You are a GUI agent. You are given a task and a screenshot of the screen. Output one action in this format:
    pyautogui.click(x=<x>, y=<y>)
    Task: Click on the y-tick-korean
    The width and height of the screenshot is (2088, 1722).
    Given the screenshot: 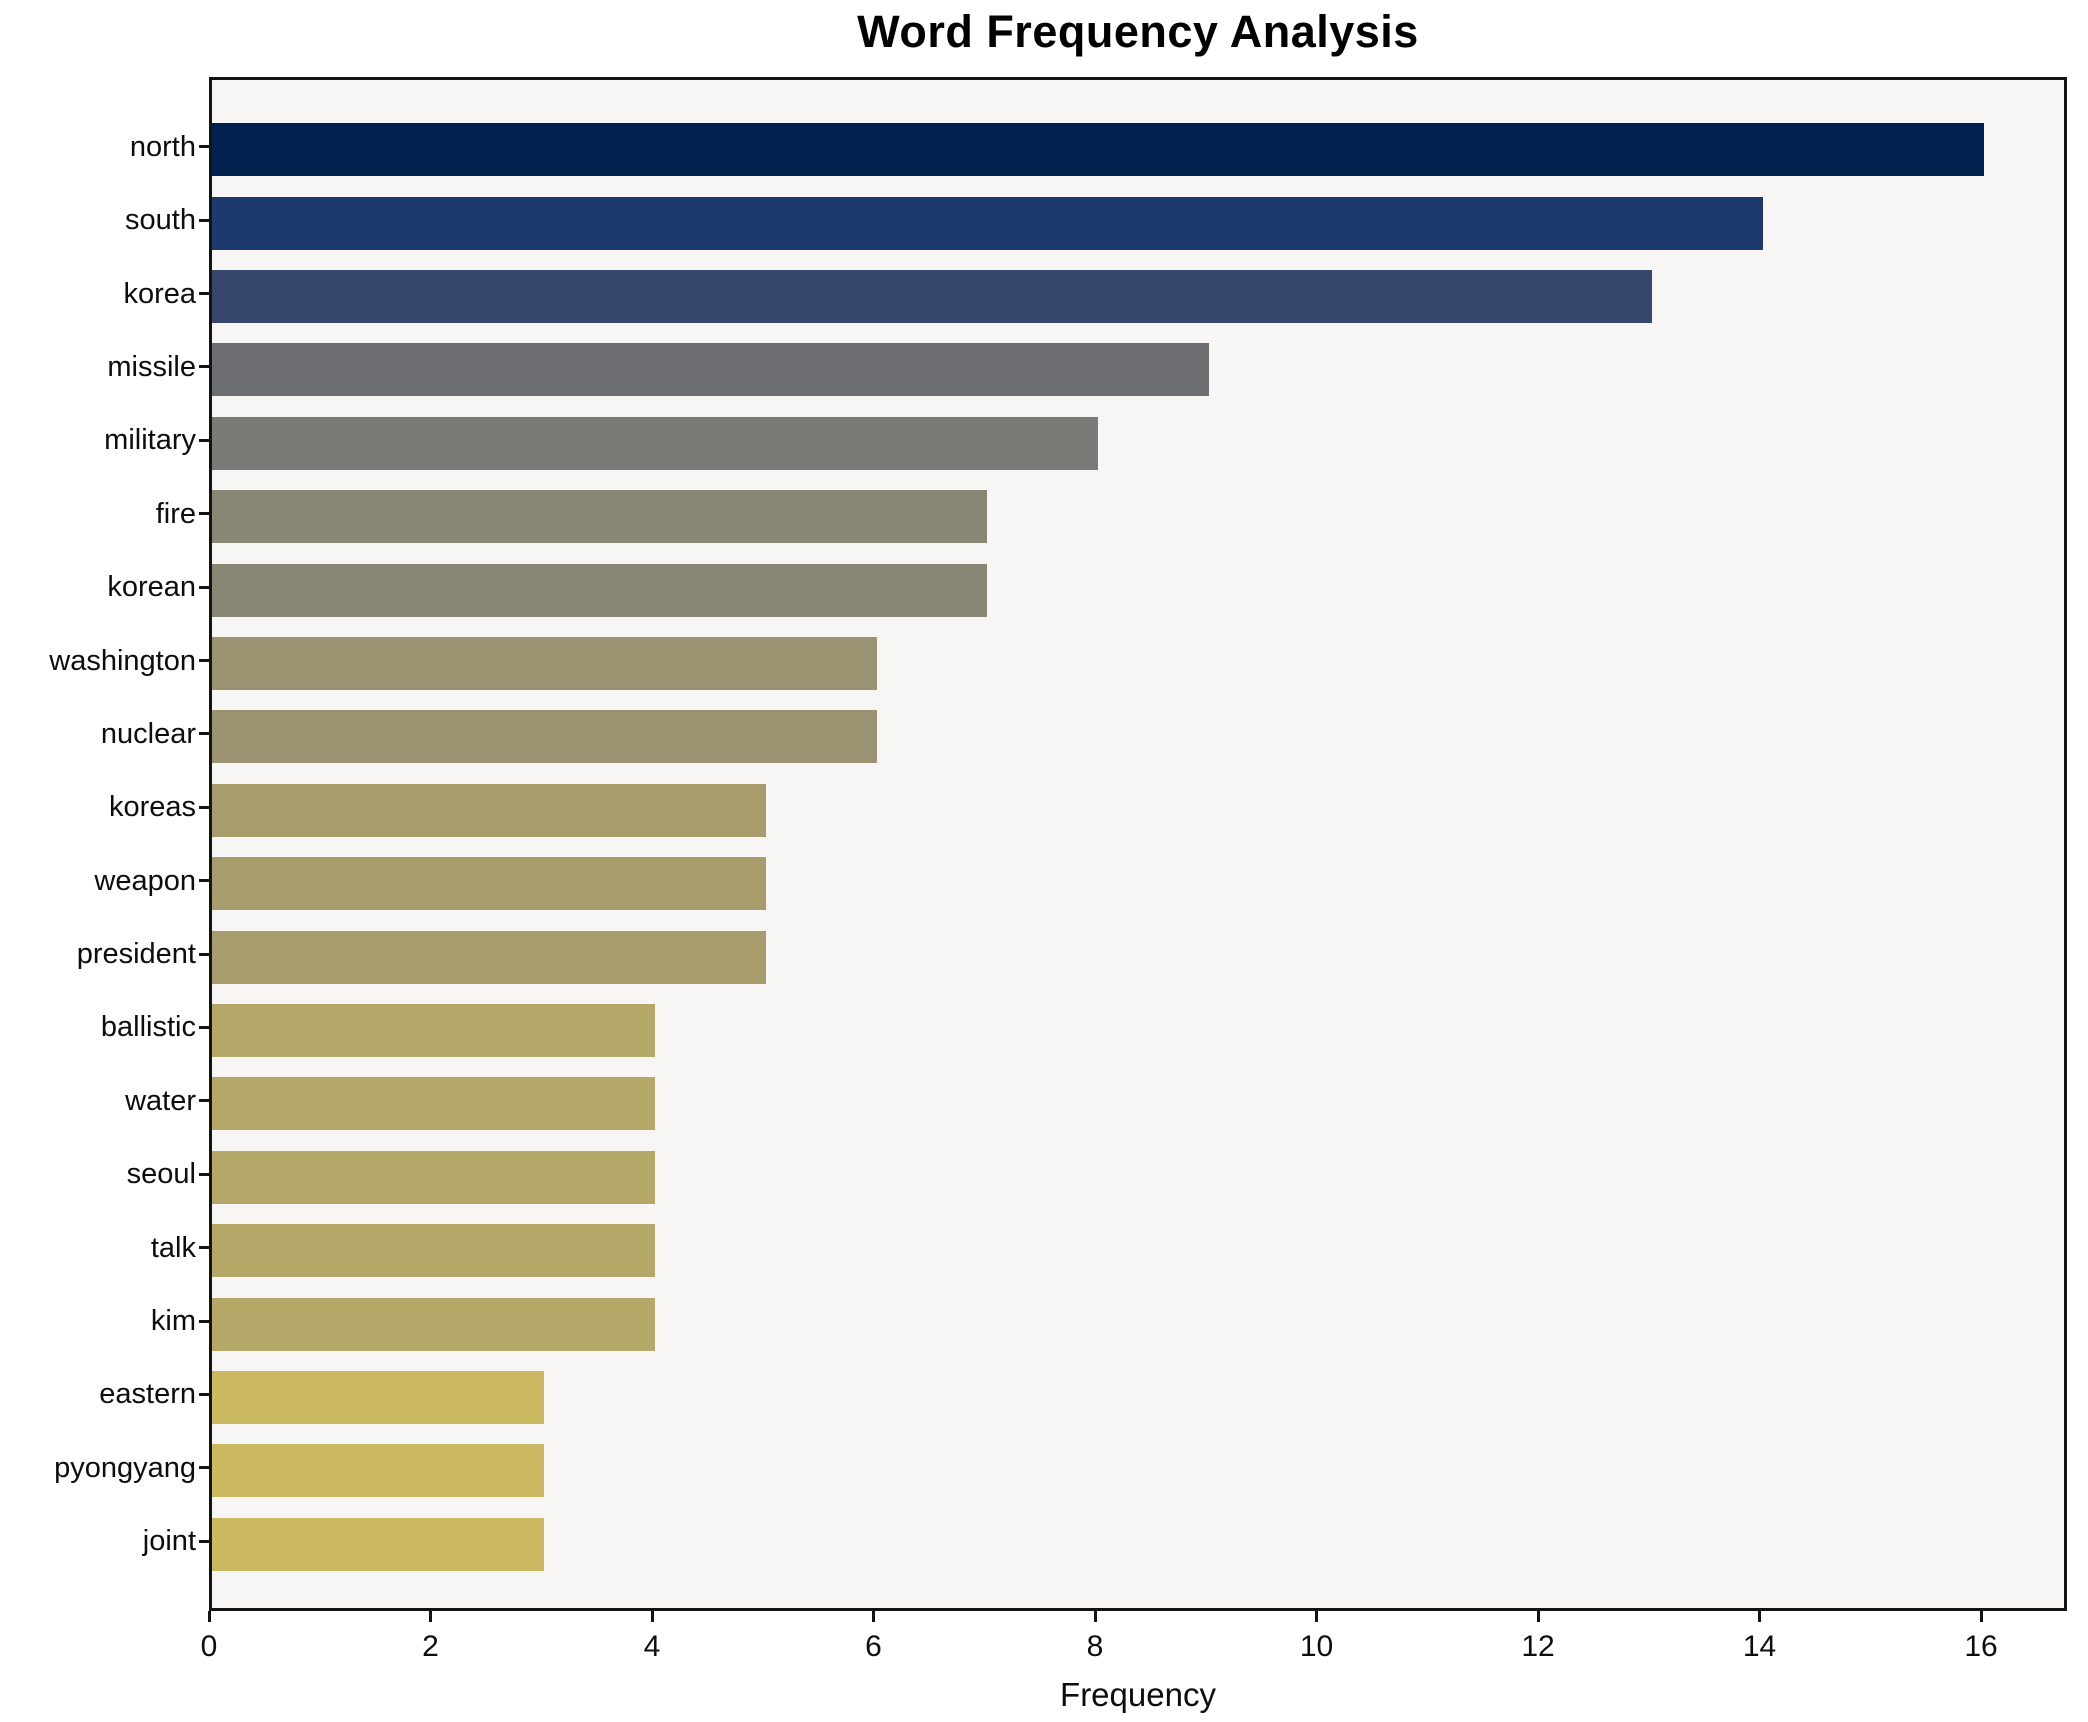 What is the action you would take?
    pyautogui.click(x=204, y=587)
    